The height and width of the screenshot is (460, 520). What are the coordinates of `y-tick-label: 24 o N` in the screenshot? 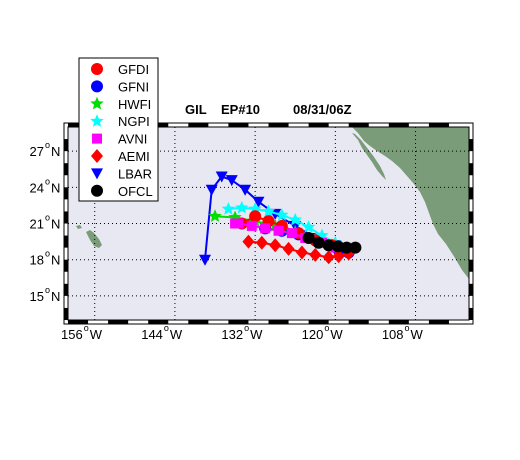 It's located at (45, 185).